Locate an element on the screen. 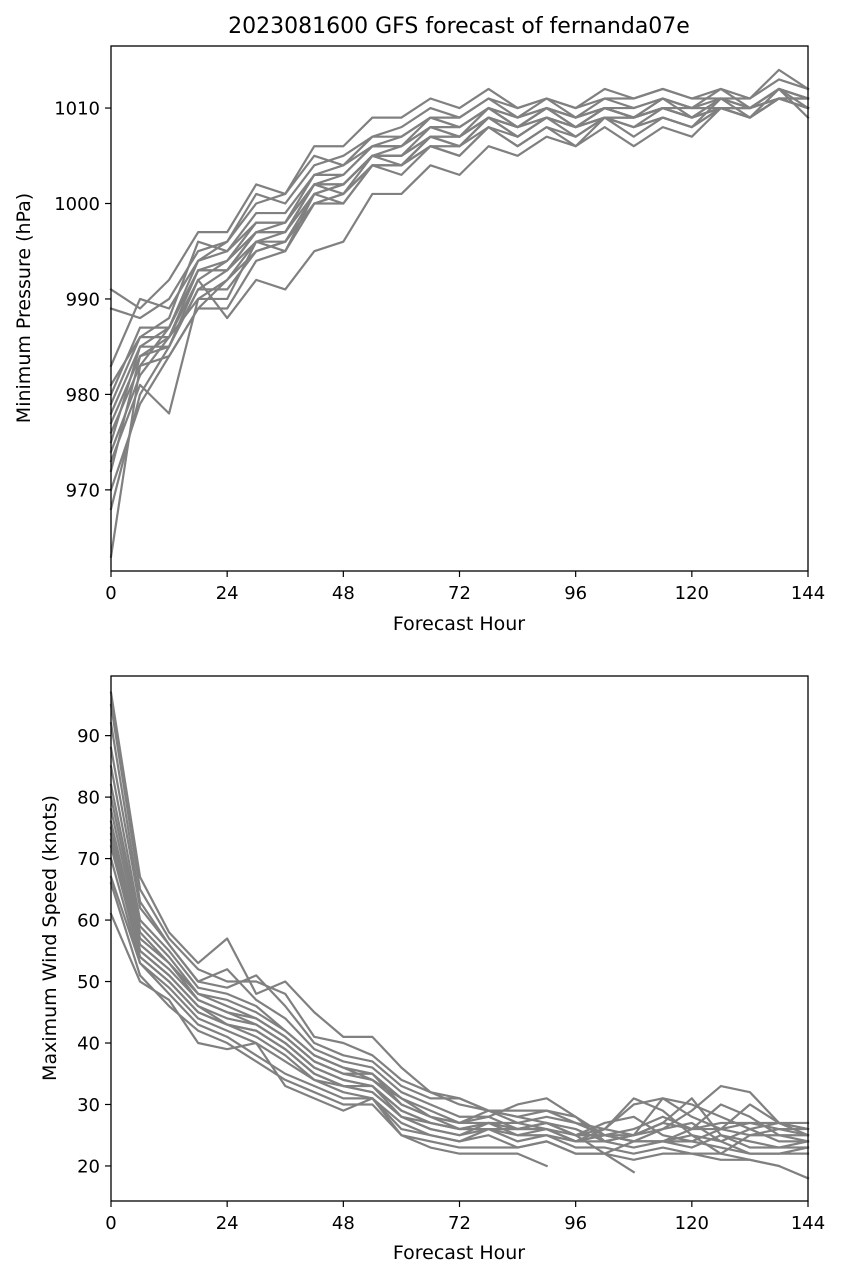 Image resolution: width=843 pixels, height=1279 pixels. pressure-x-tick-label: 72 is located at coordinates (459, 593).